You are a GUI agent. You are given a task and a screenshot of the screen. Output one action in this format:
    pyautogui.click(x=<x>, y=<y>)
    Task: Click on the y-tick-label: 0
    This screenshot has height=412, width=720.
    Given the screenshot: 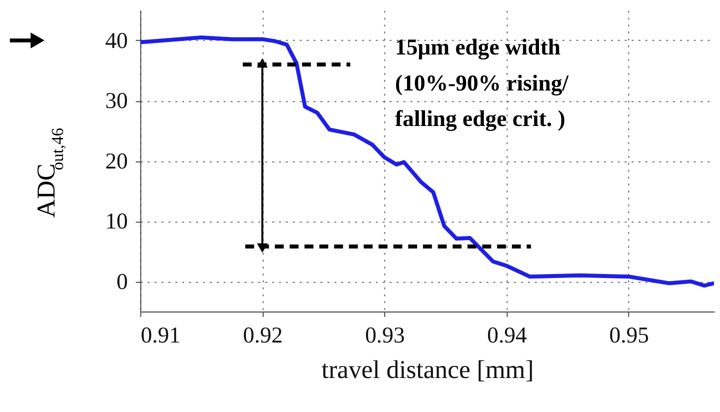 What is the action you would take?
    pyautogui.click(x=122, y=281)
    